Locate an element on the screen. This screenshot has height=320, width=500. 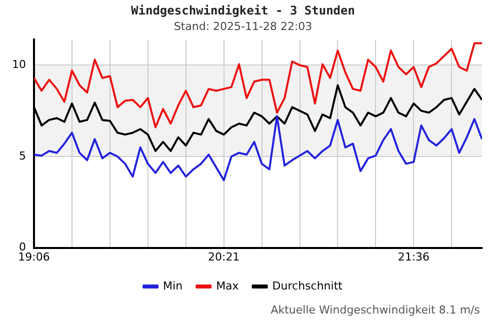
legend-label: Max is located at coordinates (228, 285).